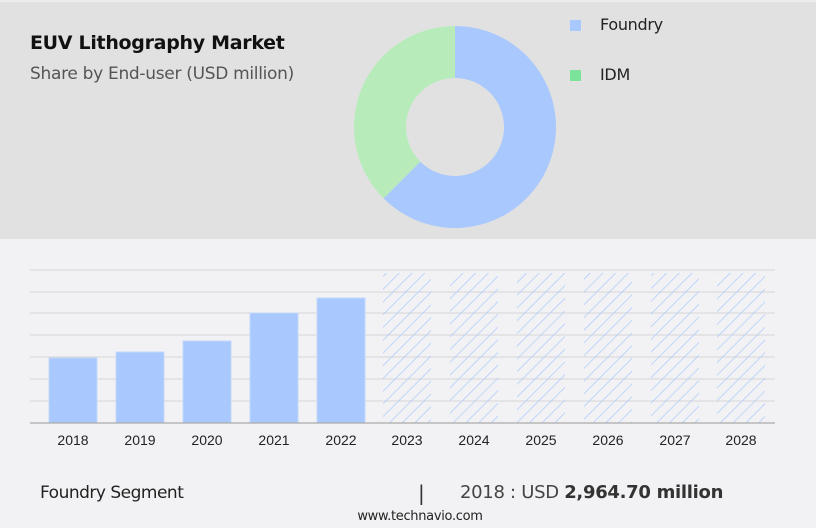  Describe the element at coordinates (274, 368) in the screenshot. I see `bar-2021` at that location.